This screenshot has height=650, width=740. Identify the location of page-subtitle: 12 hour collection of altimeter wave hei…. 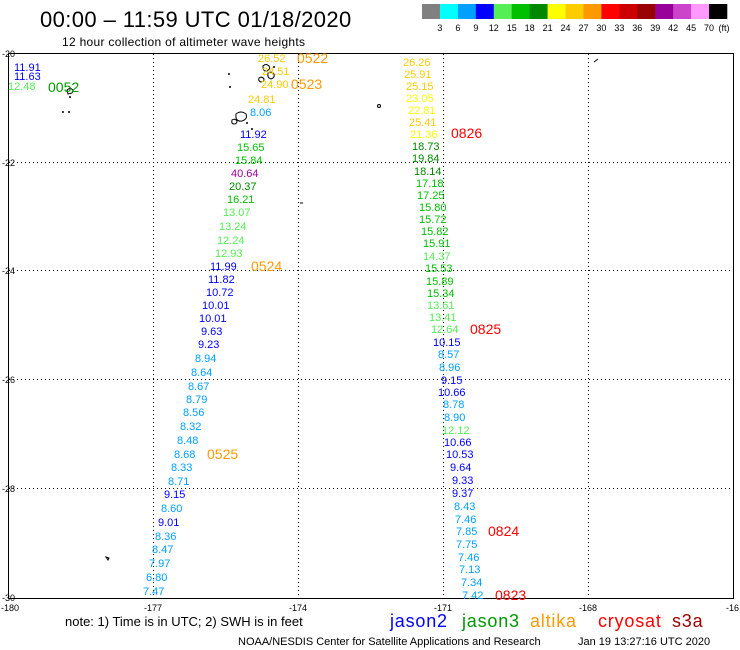
(183, 42).